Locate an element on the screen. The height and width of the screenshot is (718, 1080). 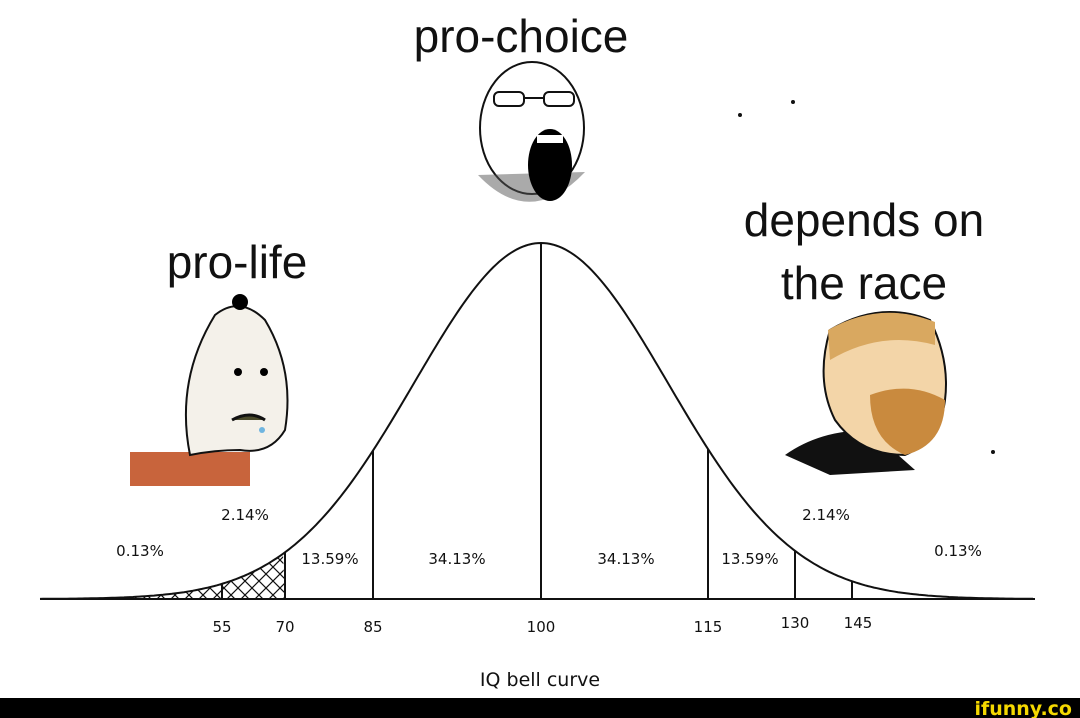
chad-face is located at coordinates (866, 287).